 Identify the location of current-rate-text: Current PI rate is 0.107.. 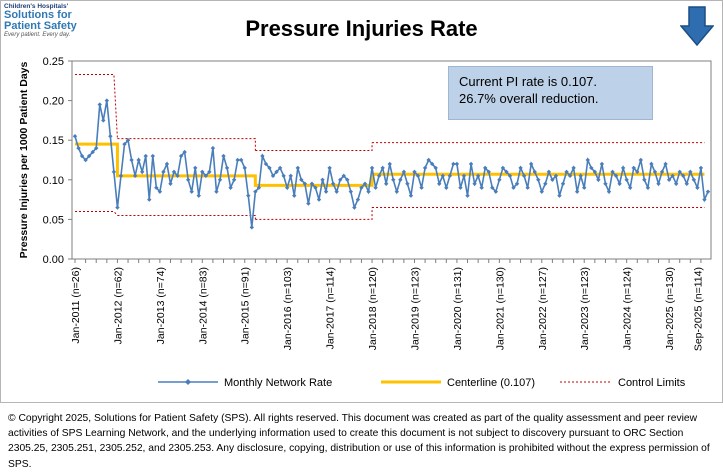
(528, 81).